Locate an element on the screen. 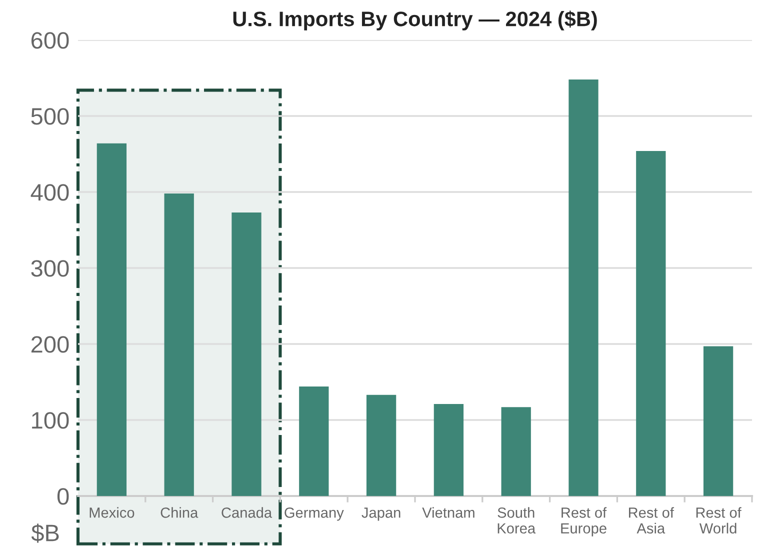 The height and width of the screenshot is (548, 768). x-tick-label: Rest of Asia is located at coordinates (651, 520).